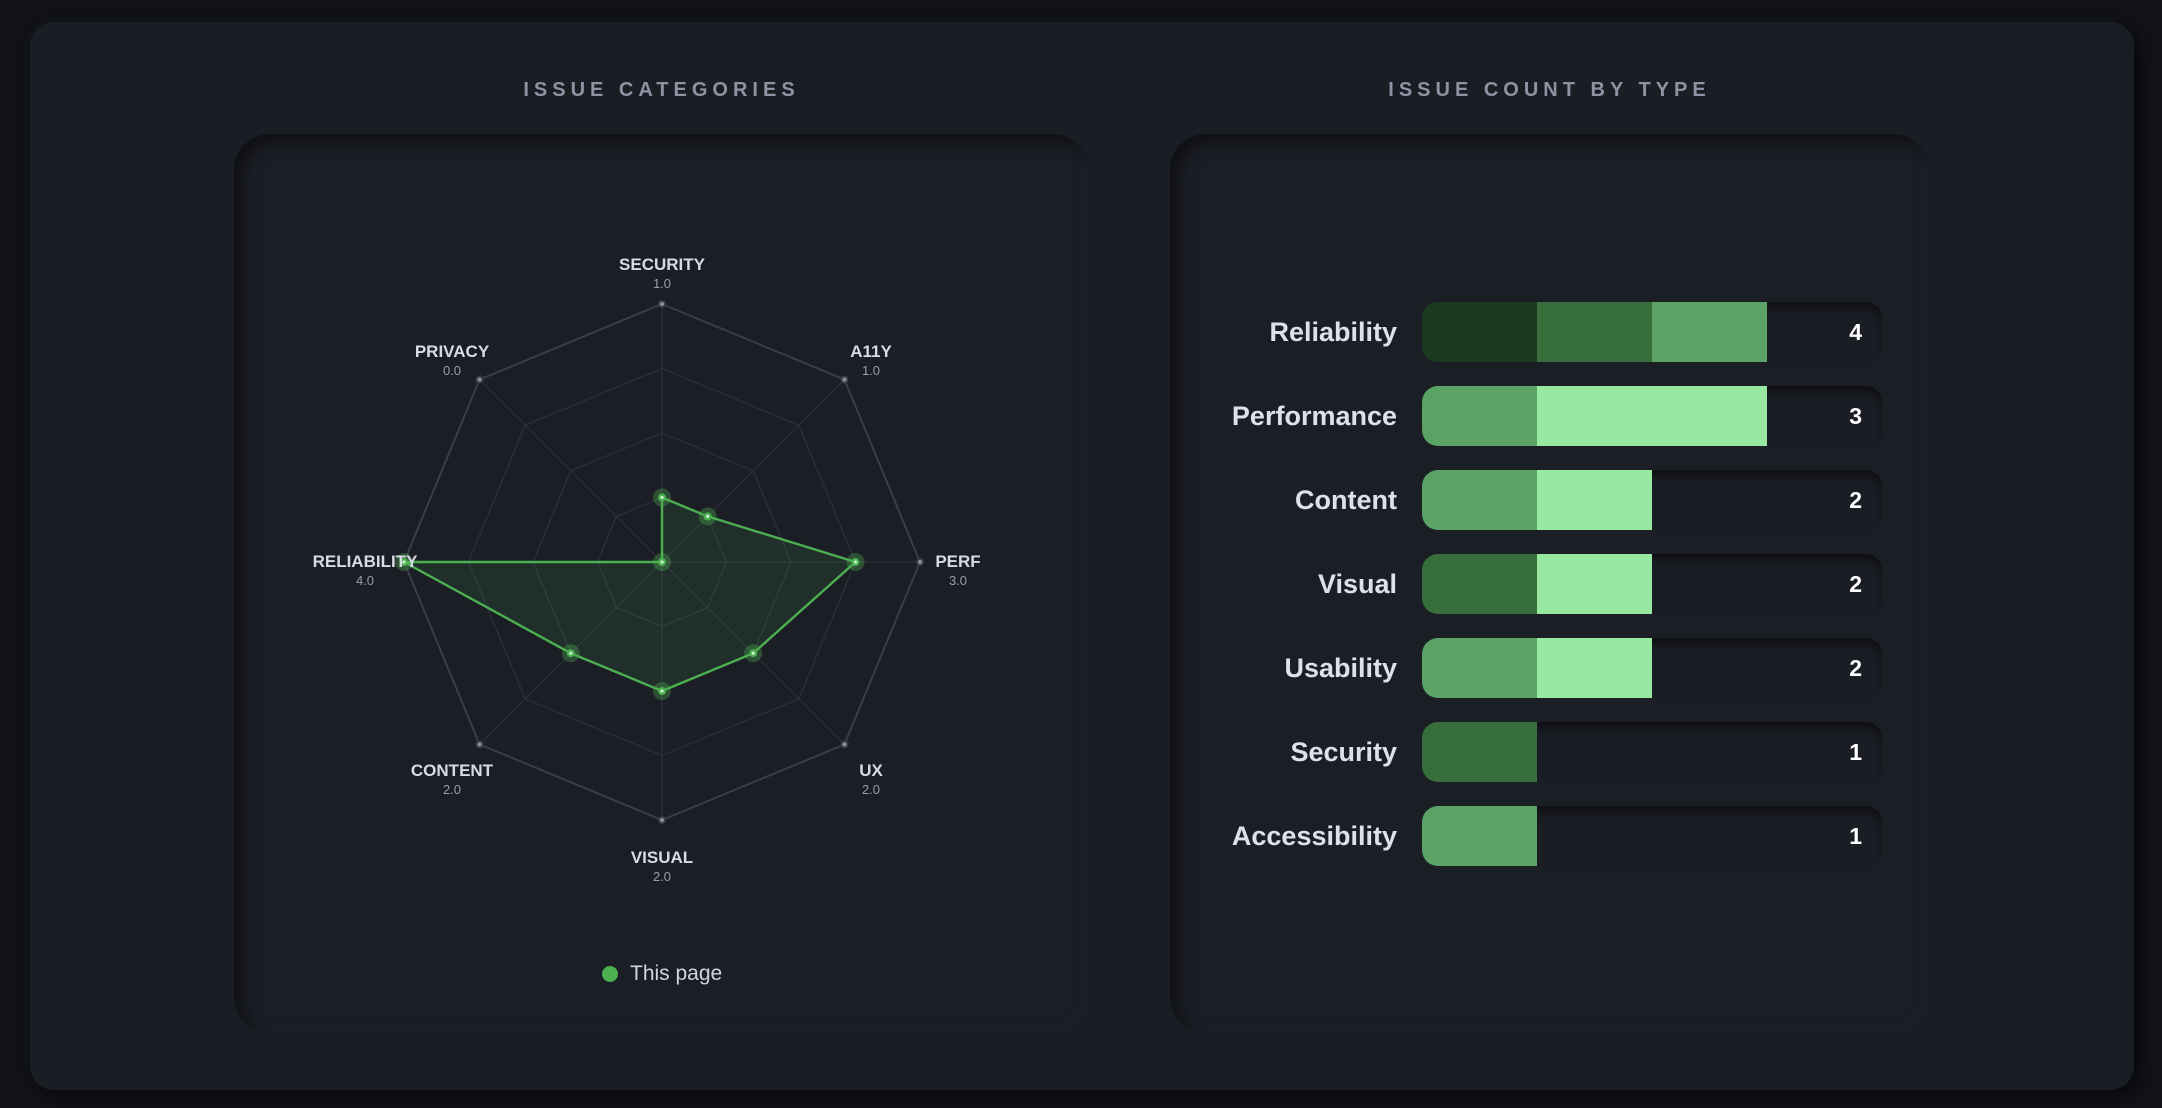 The width and height of the screenshot is (2162, 1108). I want to click on bar-row-usability: Usability 2, so click(1550, 668).